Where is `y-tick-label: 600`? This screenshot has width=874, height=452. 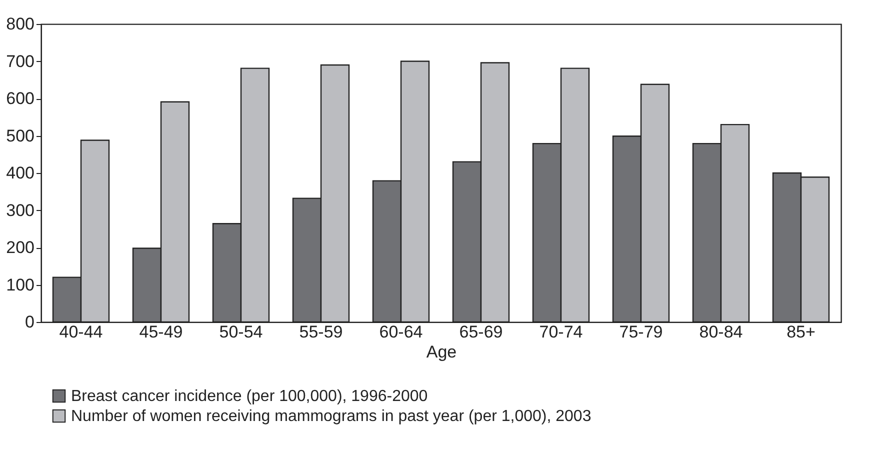 y-tick-label: 600 is located at coordinates (20, 98).